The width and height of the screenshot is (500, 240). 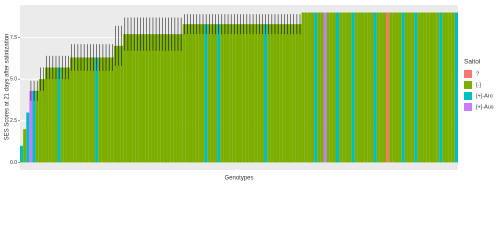 What do you see at coordinates (238, 179) in the screenshot?
I see `x-axis-title: Genotypes` at bounding box center [238, 179].